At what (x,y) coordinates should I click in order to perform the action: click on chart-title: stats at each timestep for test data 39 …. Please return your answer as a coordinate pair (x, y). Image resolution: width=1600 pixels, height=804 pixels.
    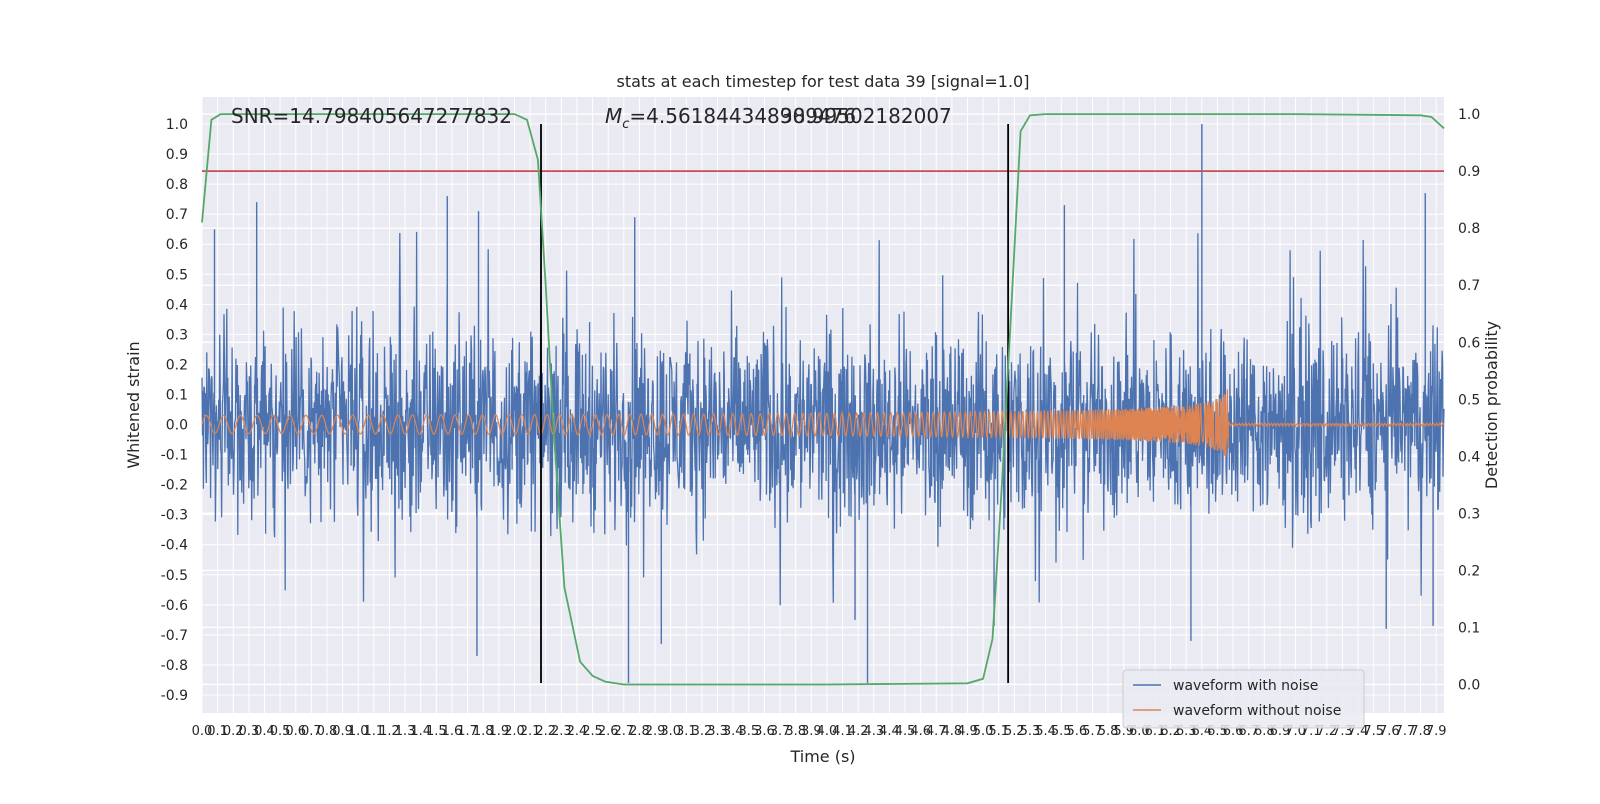
    Looking at the image, I should click on (823, 81).